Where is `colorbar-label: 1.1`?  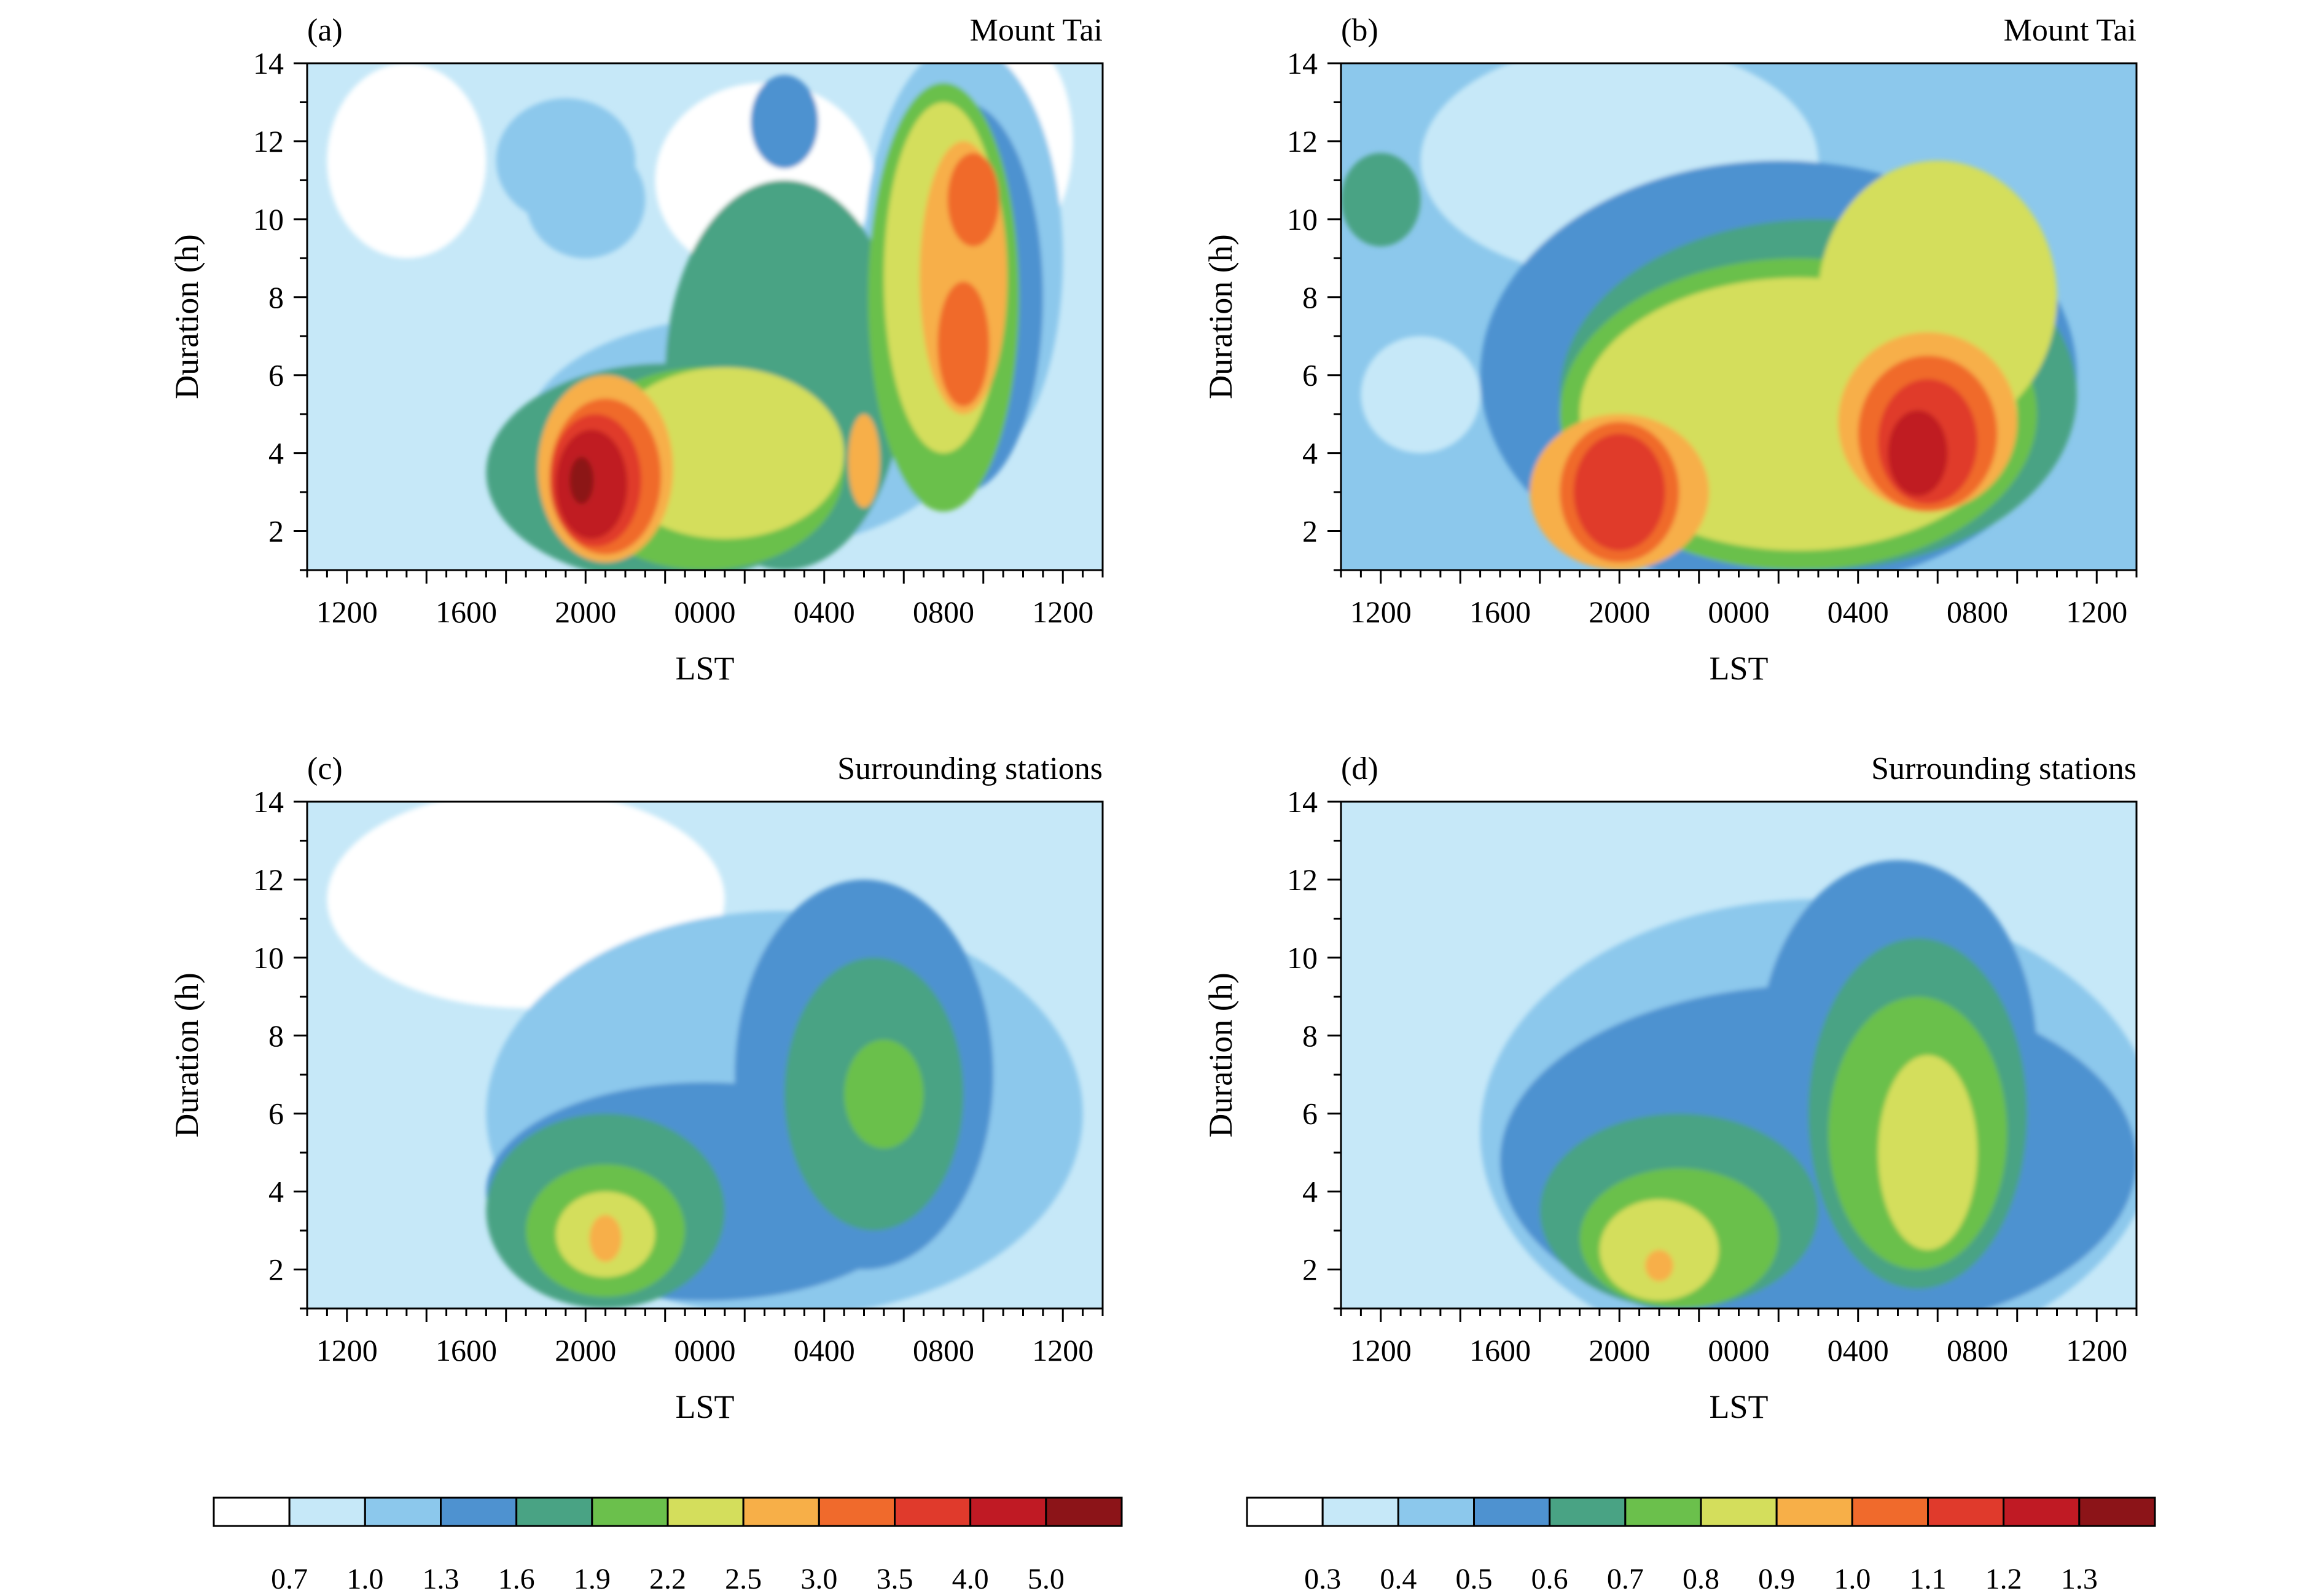
colorbar-label: 1.1 is located at coordinates (1928, 1579).